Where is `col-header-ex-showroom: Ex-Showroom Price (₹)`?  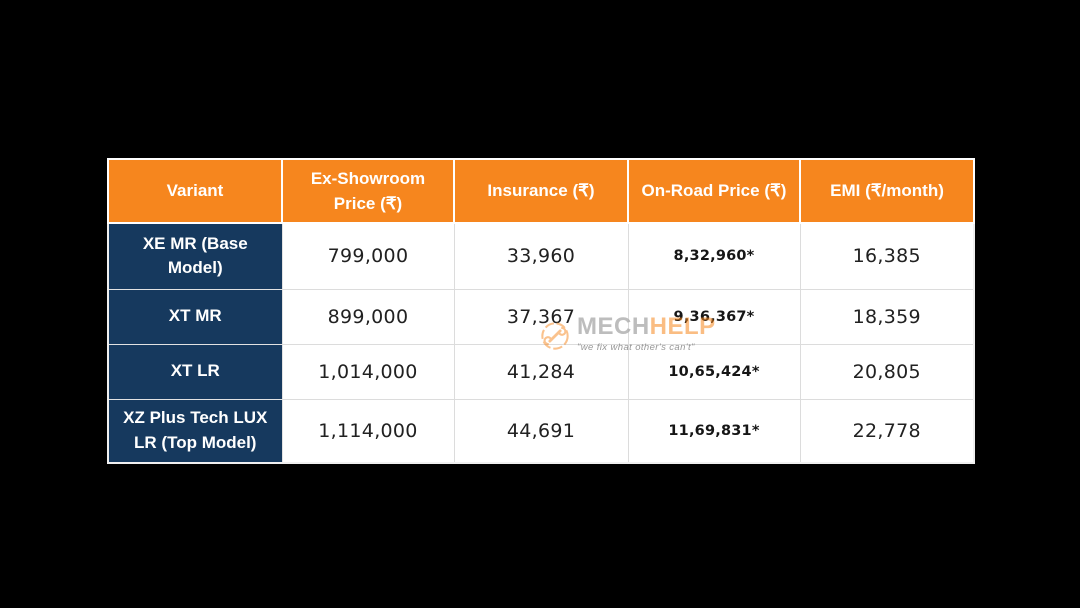
col-header-ex-showroom: Ex-Showroom Price (₹) is located at coordinates (368, 191).